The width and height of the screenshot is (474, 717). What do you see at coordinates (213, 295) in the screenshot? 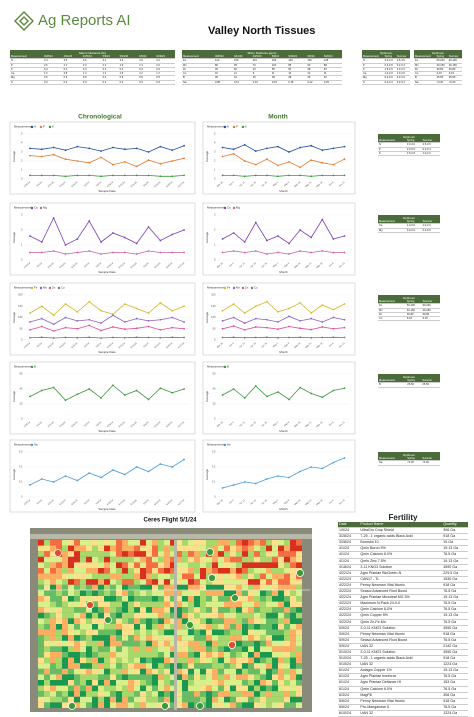
I see `y-tick-label: 200` at bounding box center [213, 295].